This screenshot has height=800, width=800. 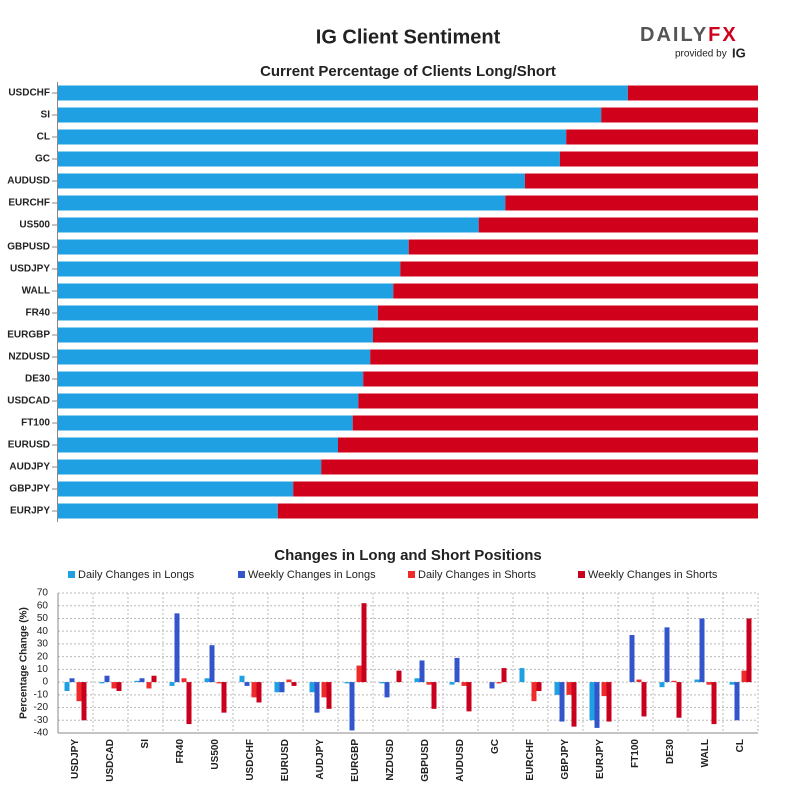 What do you see at coordinates (29, 467) in the screenshot?
I see `y-tick-label: AUDJPY` at bounding box center [29, 467].